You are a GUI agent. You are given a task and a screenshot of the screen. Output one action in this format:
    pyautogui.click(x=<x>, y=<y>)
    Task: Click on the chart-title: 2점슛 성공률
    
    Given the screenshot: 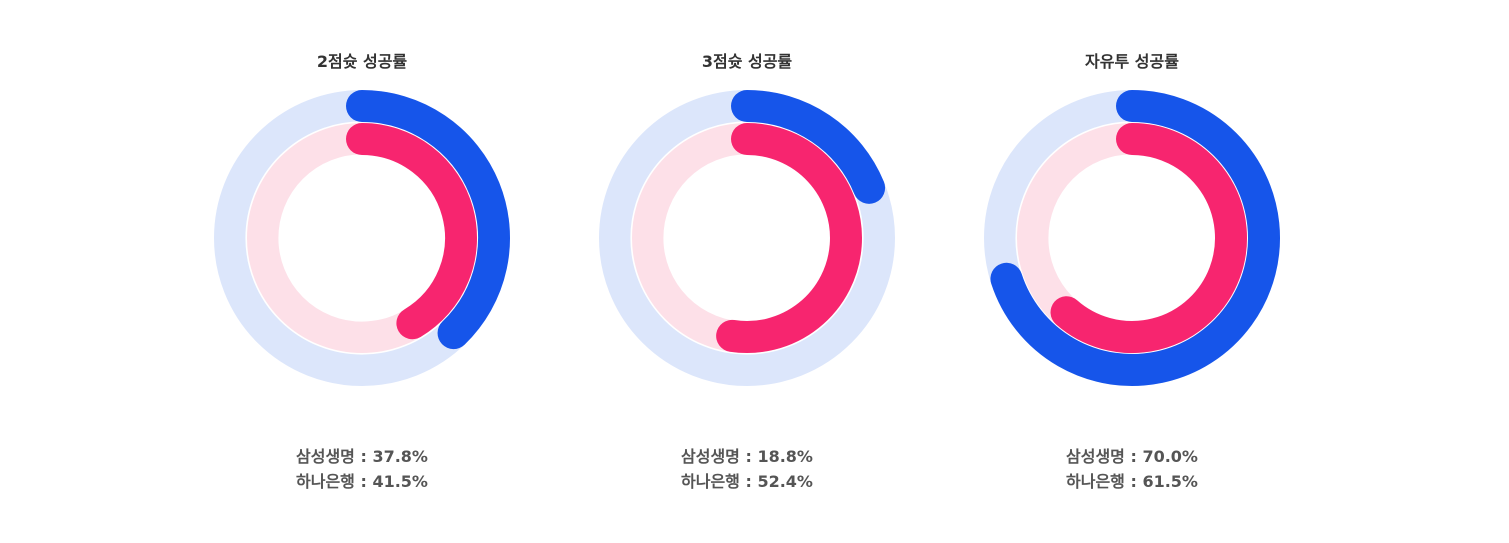 What is the action you would take?
    pyautogui.click(x=362, y=61)
    